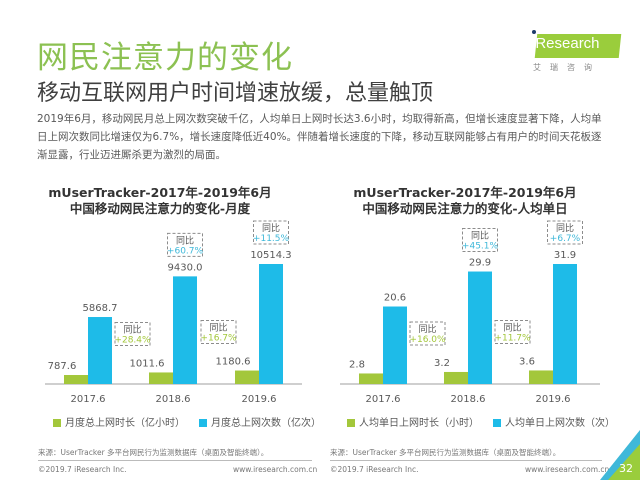 This screenshot has width=640, height=480. Describe the element at coordinates (132, 340) in the screenshot. I see `growth-value: +28.4%` at that location.